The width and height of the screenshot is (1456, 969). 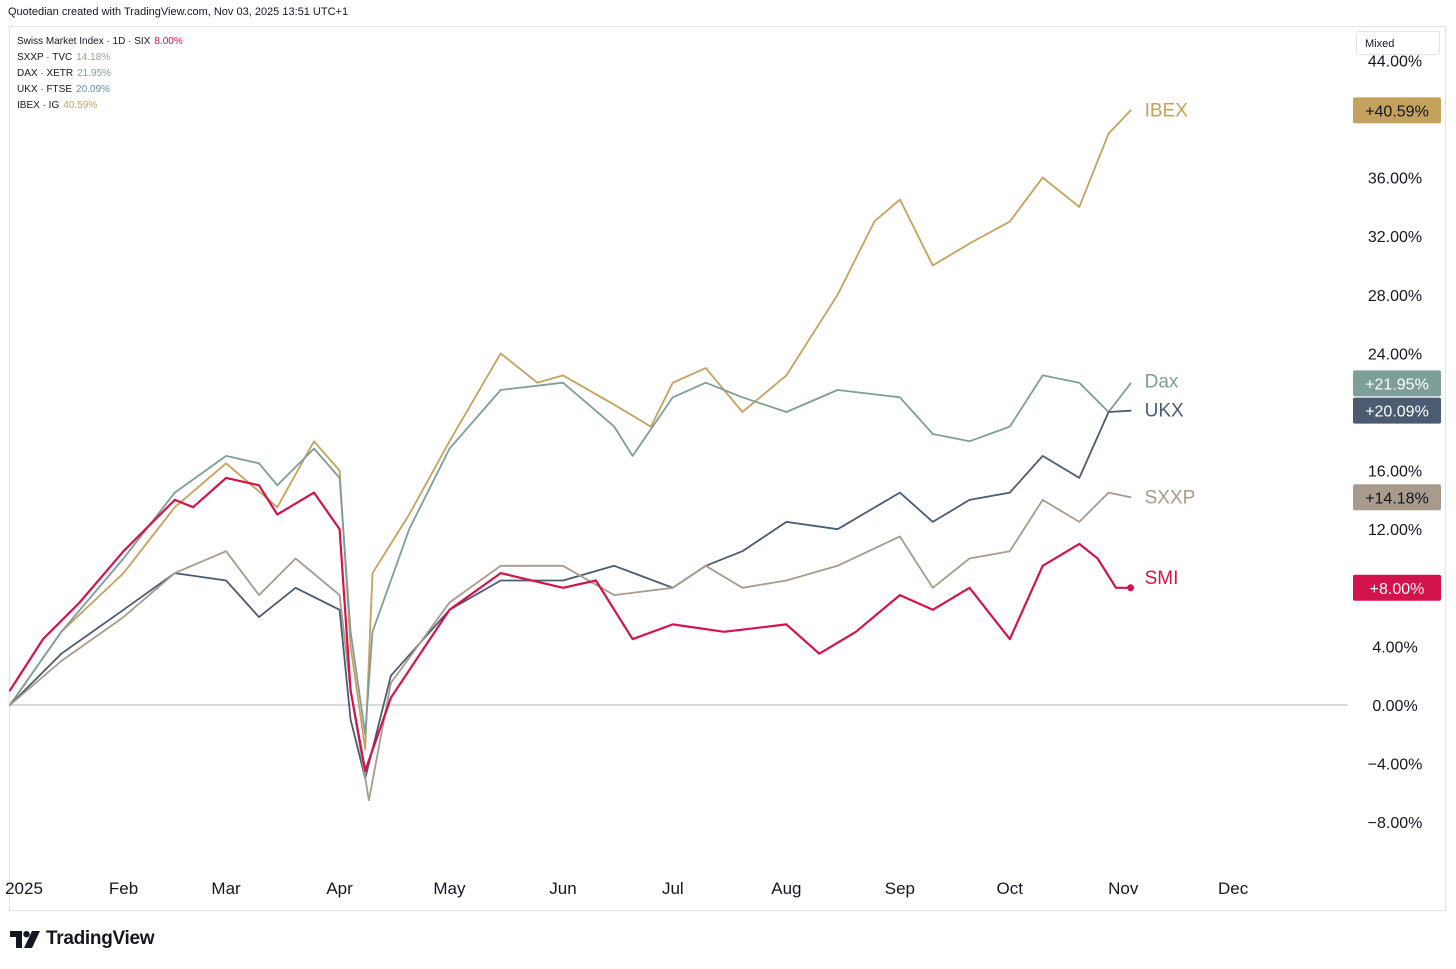 I want to click on series-value-badge-text: +14.18%, so click(x=1397, y=498).